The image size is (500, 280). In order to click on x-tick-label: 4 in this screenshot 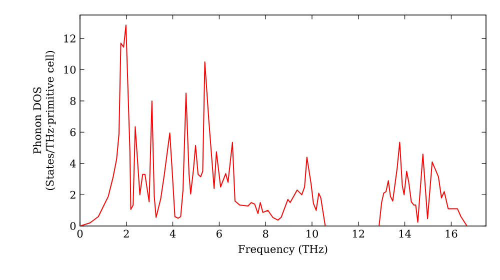, I will do `click(173, 234)`.